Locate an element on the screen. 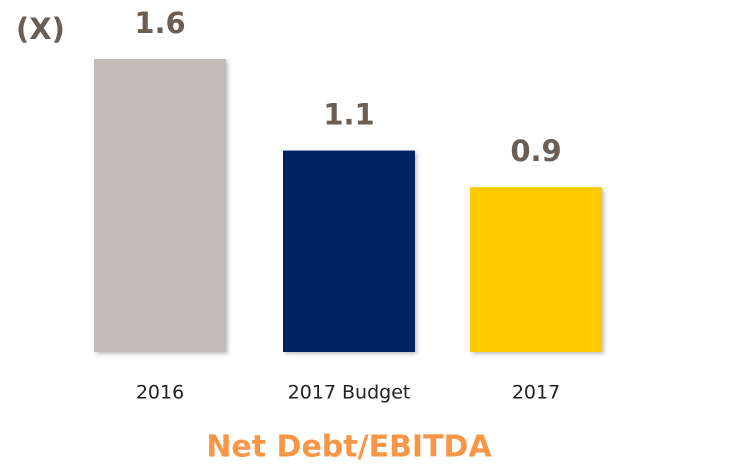  x-tick-label: 2017 Budget is located at coordinates (349, 393).